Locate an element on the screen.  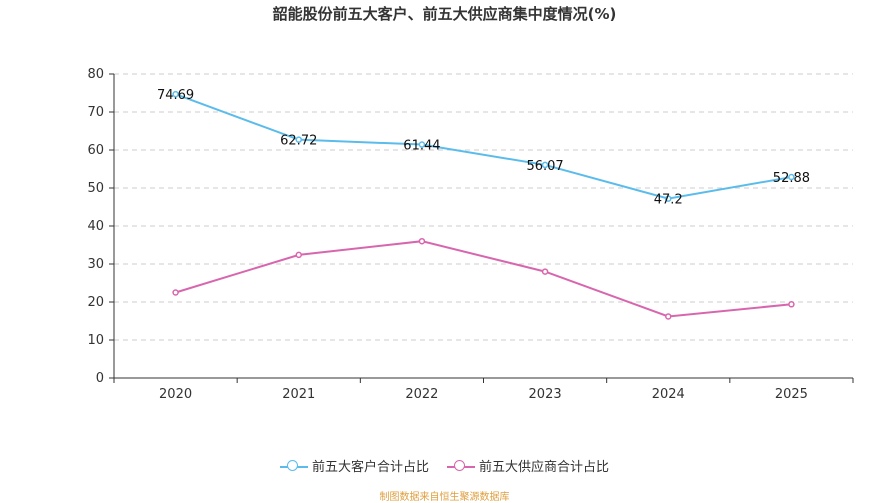
legend-item-suppliers: 前五大供应商合计占比 is located at coordinates (528, 465).